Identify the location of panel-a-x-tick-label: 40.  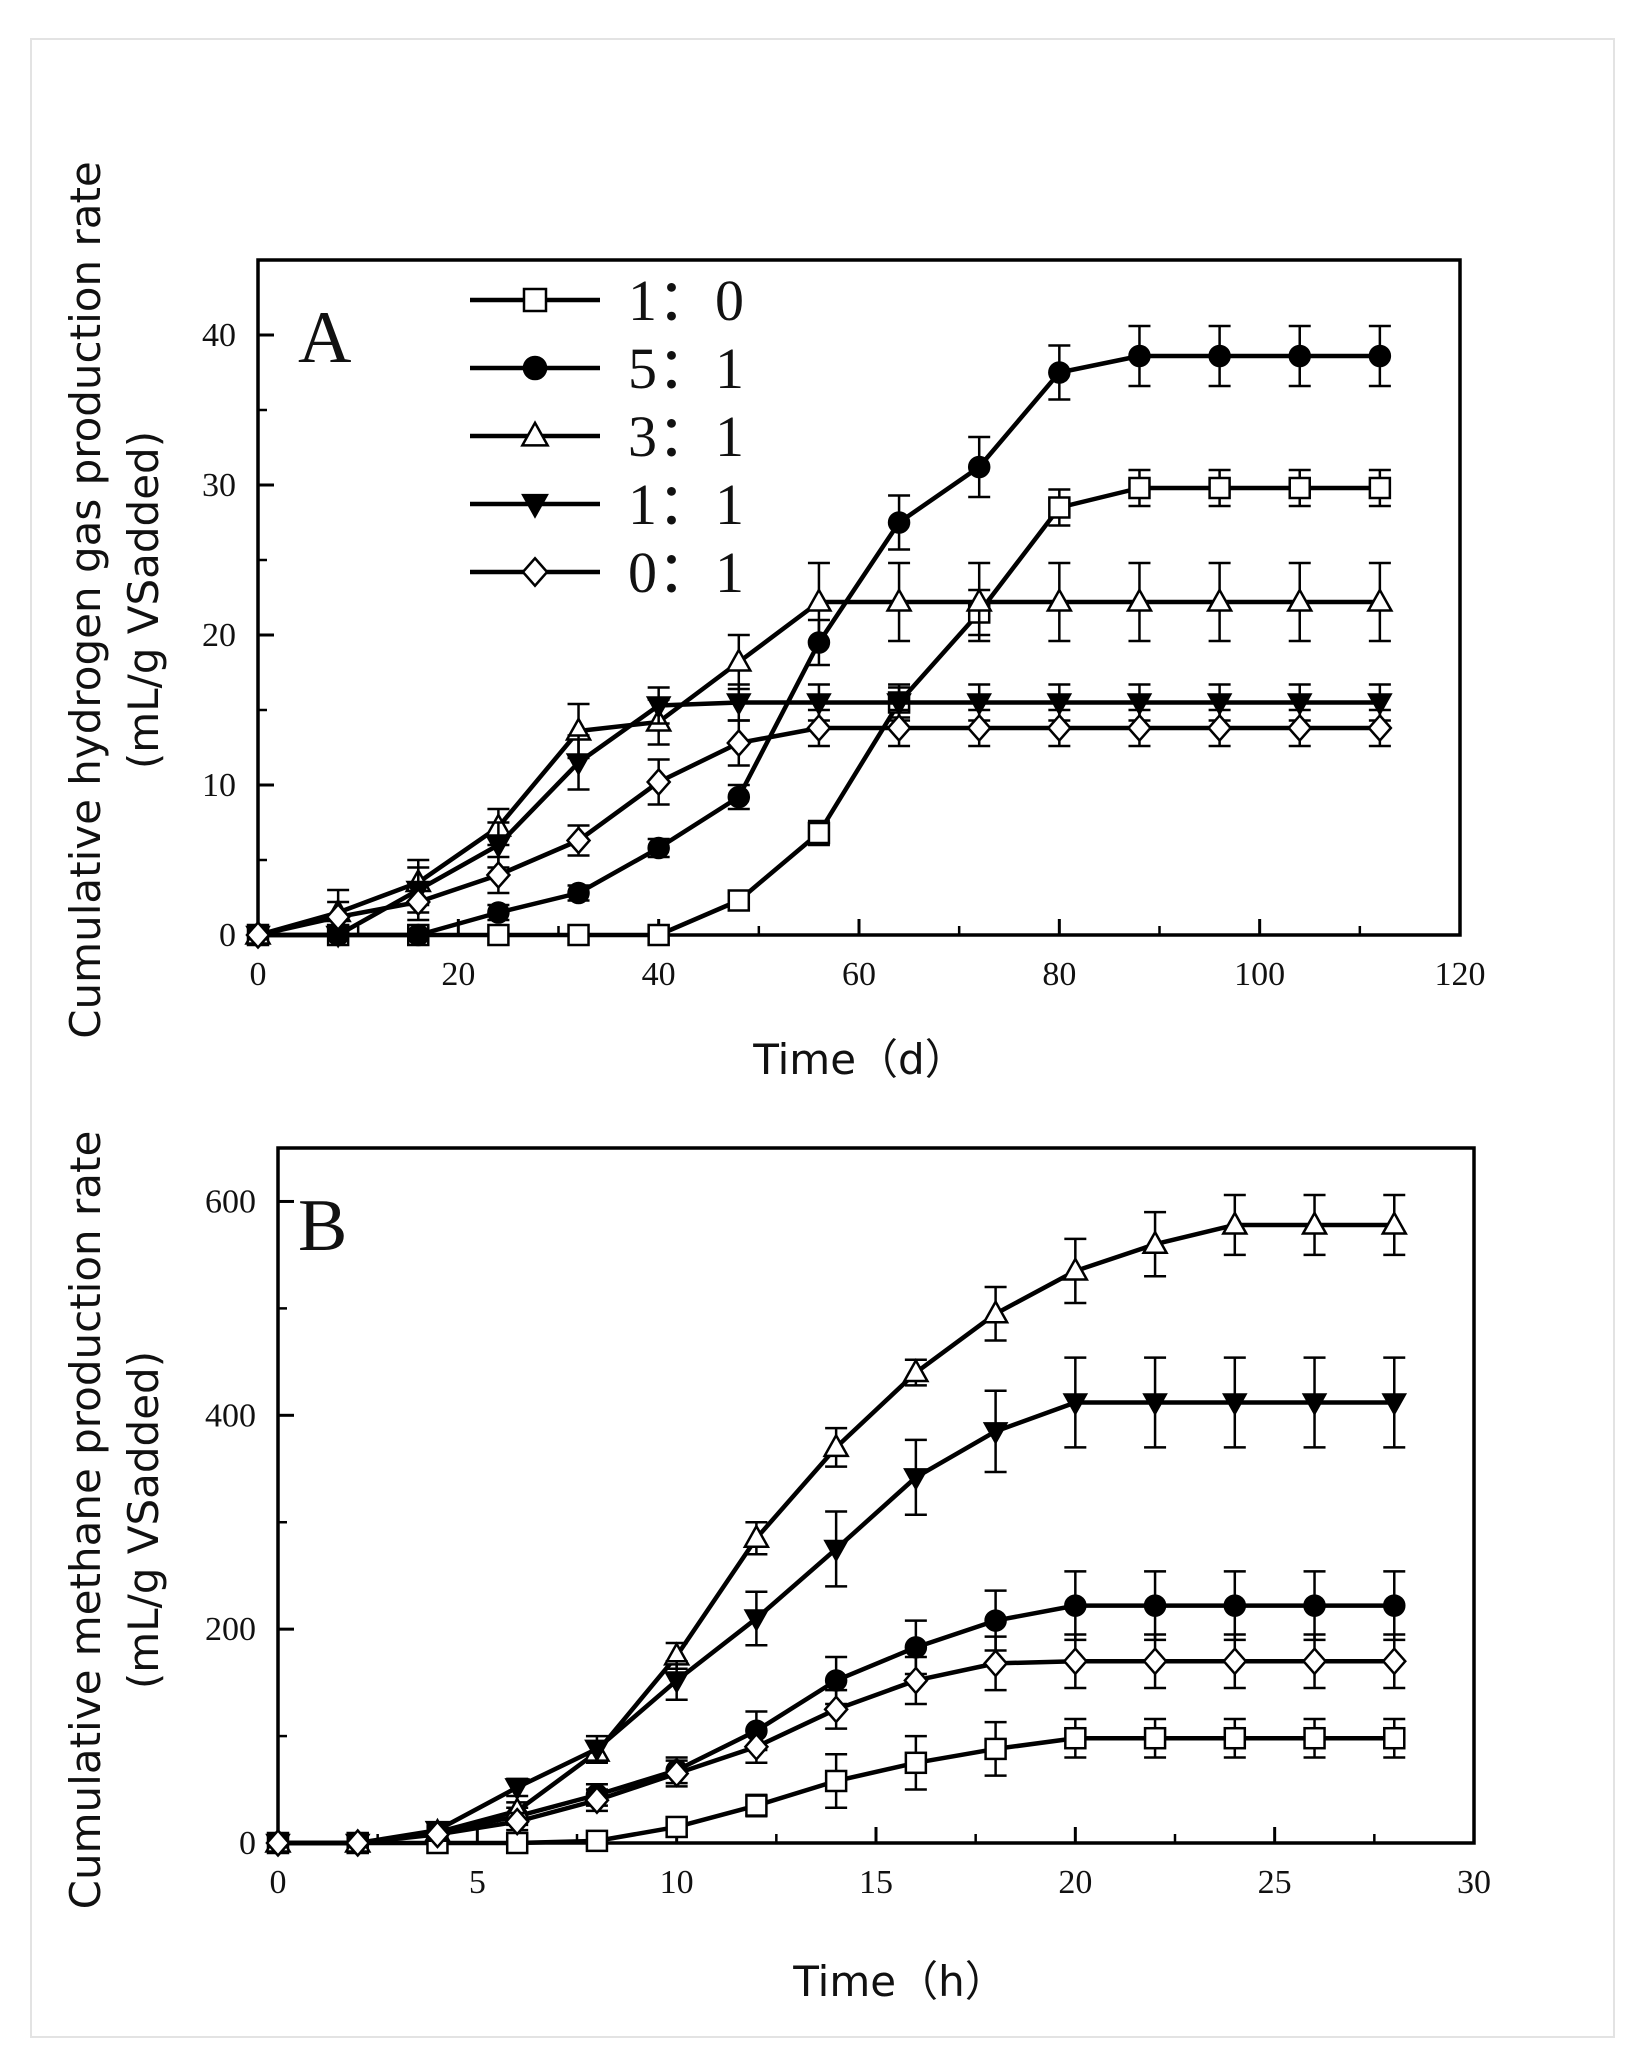
(659, 974).